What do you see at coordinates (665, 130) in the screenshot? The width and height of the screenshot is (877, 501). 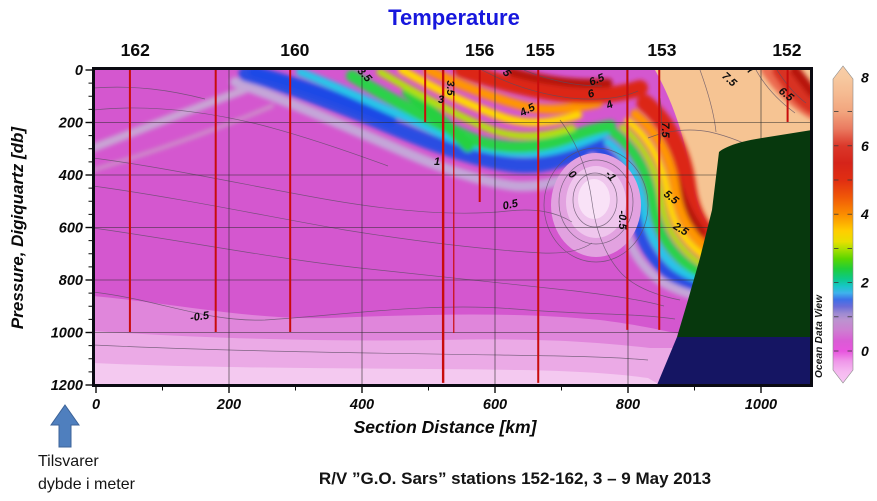 I see `contour-label: 7.5` at bounding box center [665, 130].